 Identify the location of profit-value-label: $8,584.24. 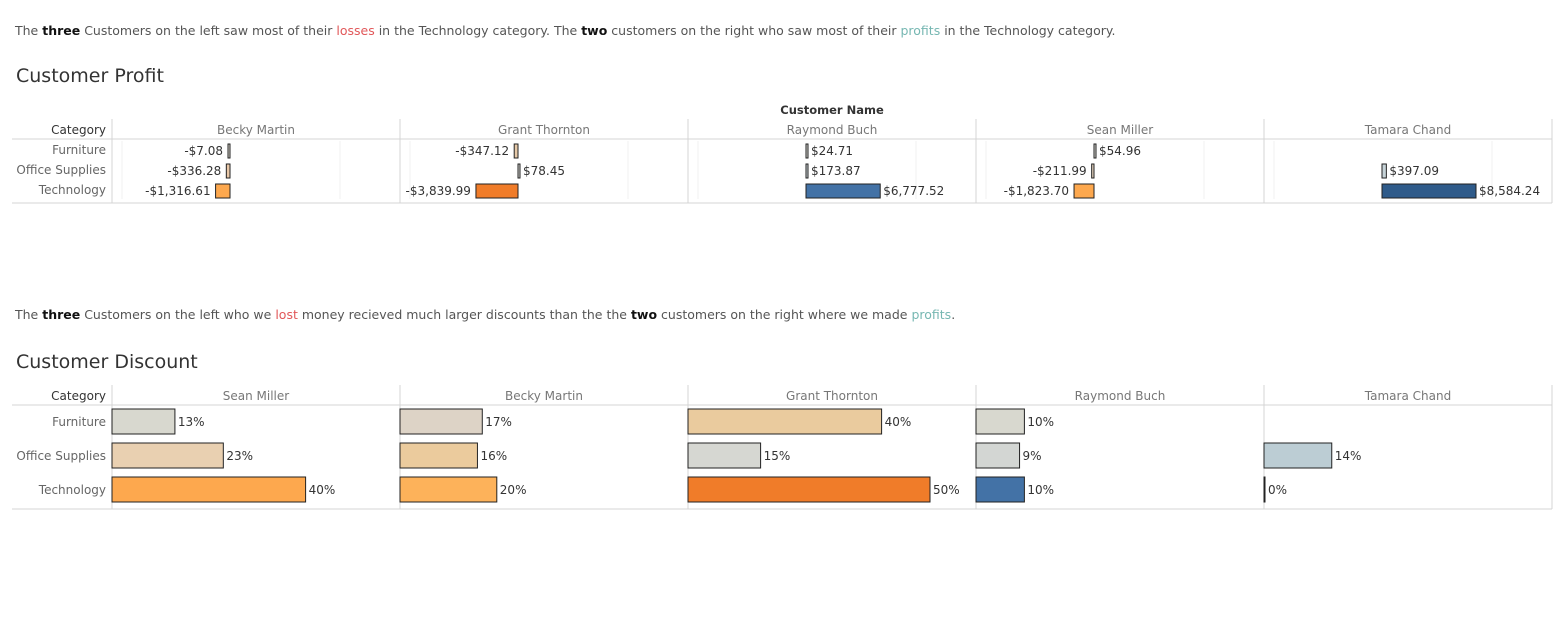
(1509, 191).